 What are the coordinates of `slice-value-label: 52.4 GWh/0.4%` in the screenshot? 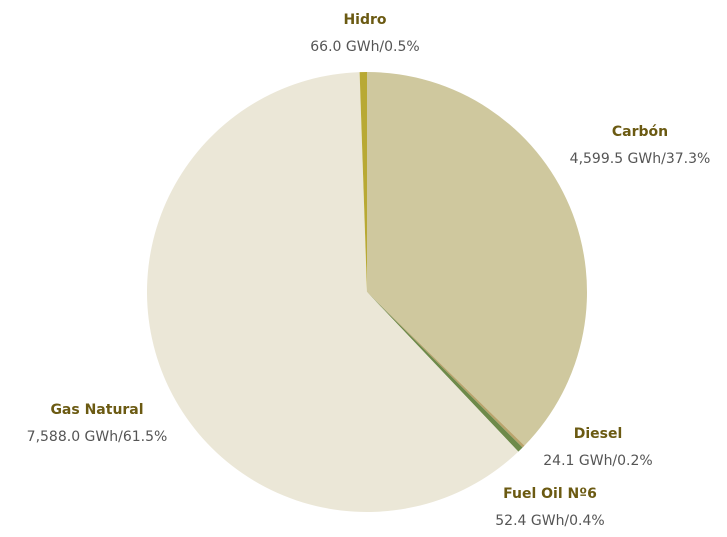 It's located at (549, 521).